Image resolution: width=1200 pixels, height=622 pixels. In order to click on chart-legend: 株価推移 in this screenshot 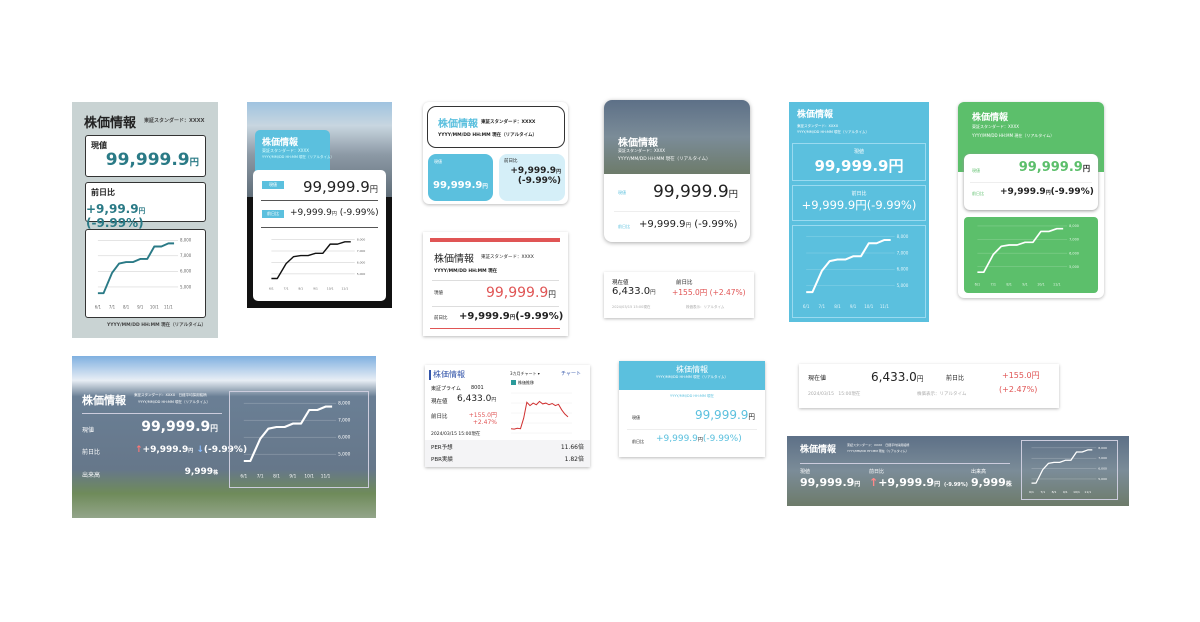, I will do `click(526, 382)`.